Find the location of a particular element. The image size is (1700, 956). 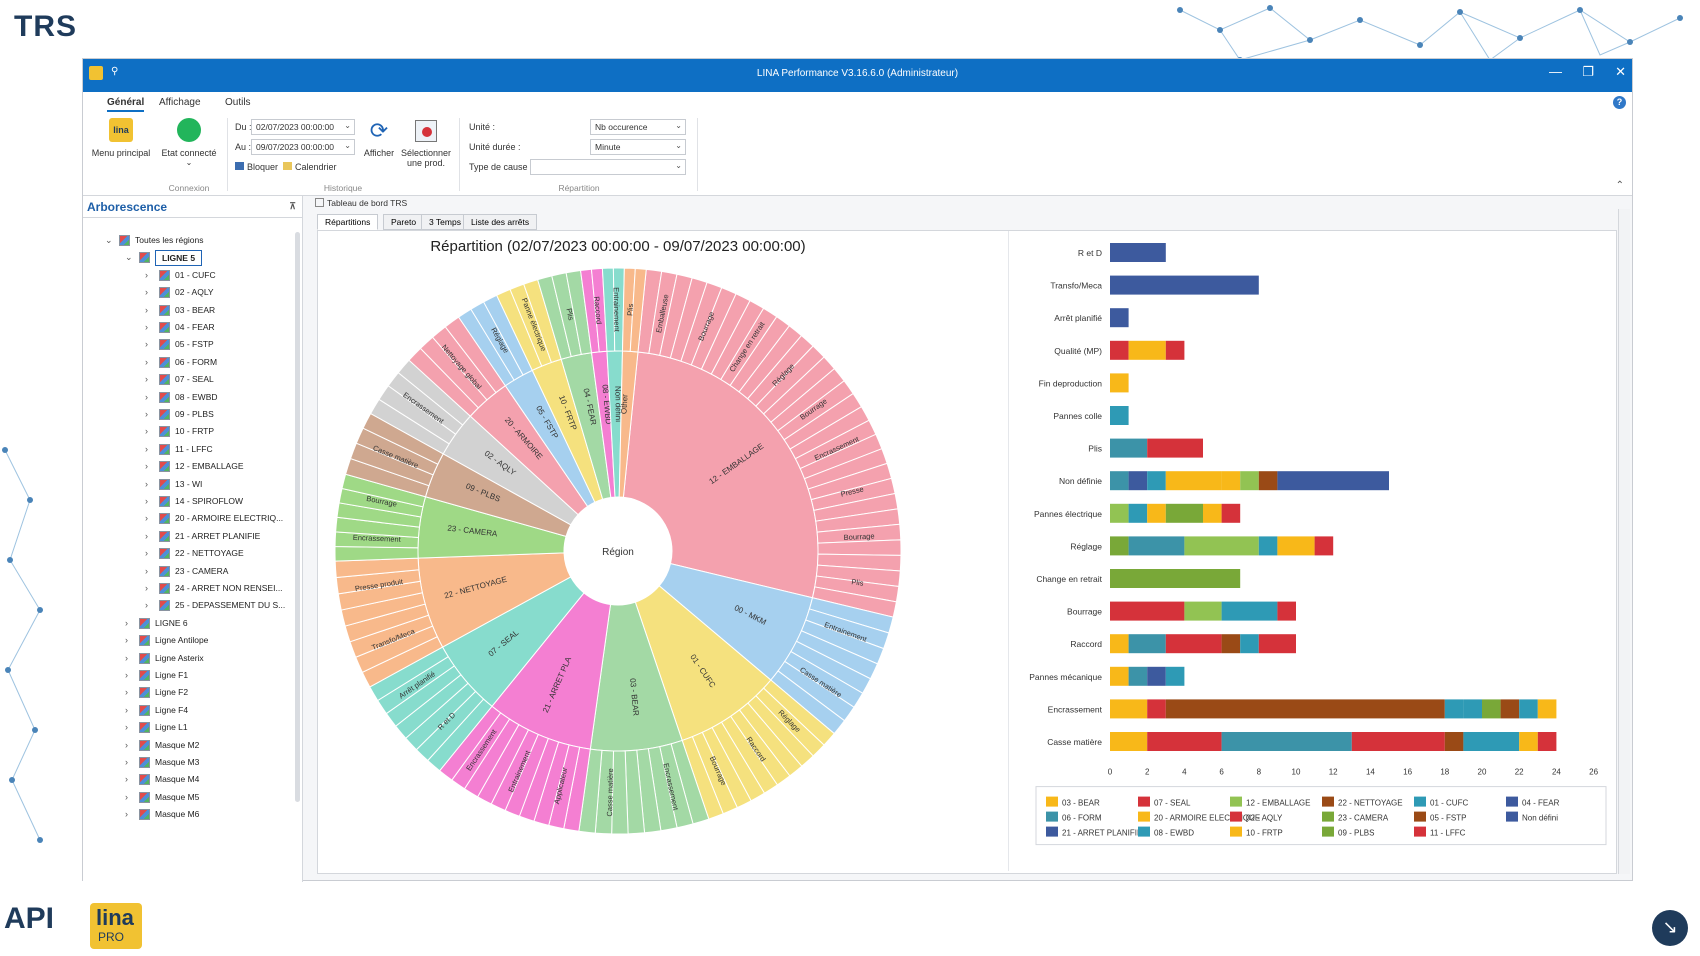

selectionner-prod-button: Sélectionner une prod. is located at coordinates (426, 143).